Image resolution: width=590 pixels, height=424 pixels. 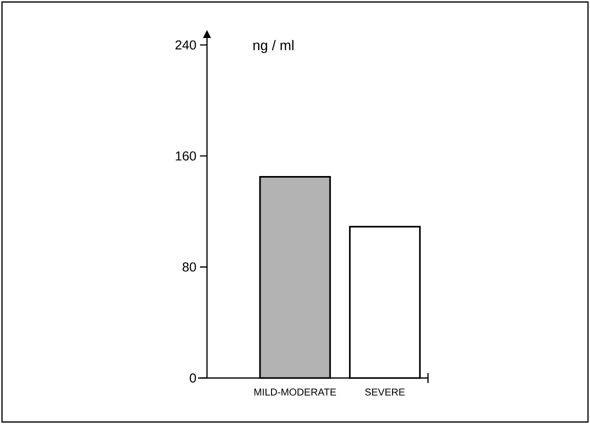 I want to click on x-tick-label: SEVERE, so click(x=385, y=392).